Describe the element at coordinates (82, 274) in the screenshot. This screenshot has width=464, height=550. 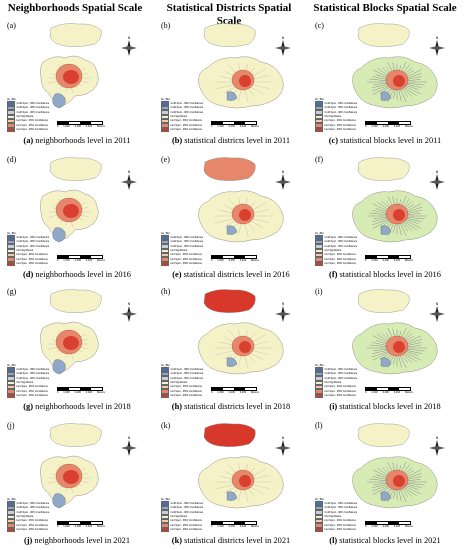
I see `caption-text: neighborhoods level in 2016` at that location.